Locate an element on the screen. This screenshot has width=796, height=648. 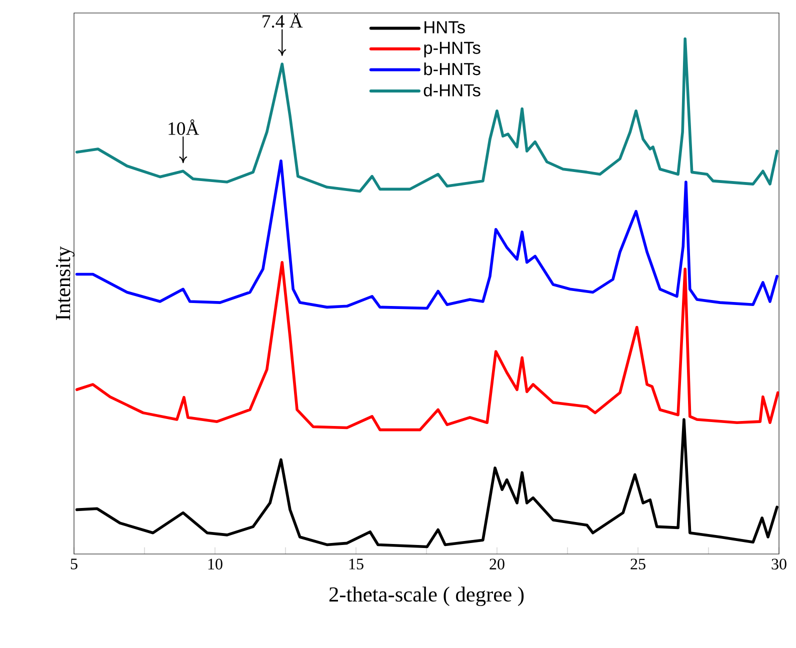
x-tick-label: 25 is located at coordinates (638, 564).